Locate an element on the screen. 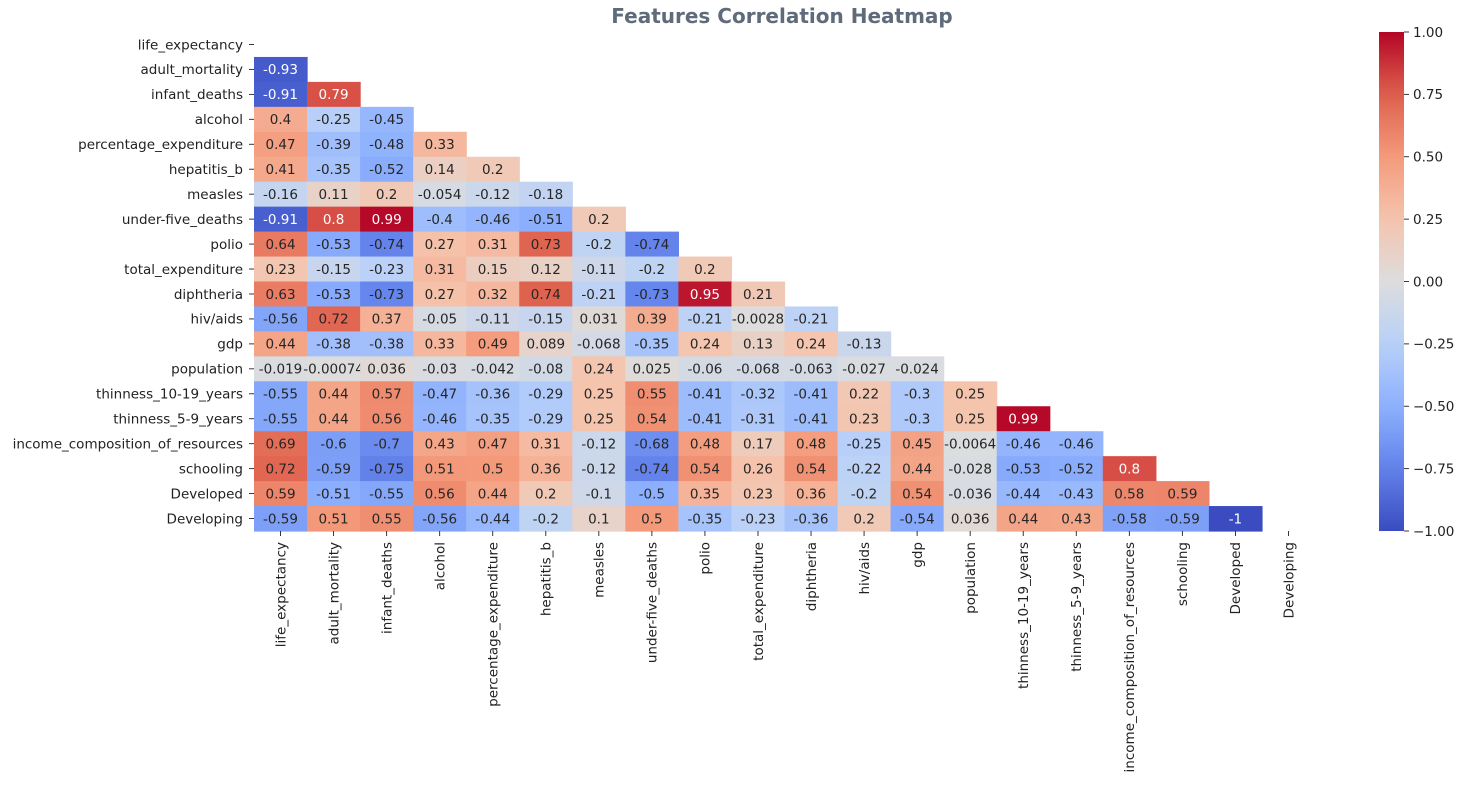  cell-value-label: -0.05 is located at coordinates (439, 320).